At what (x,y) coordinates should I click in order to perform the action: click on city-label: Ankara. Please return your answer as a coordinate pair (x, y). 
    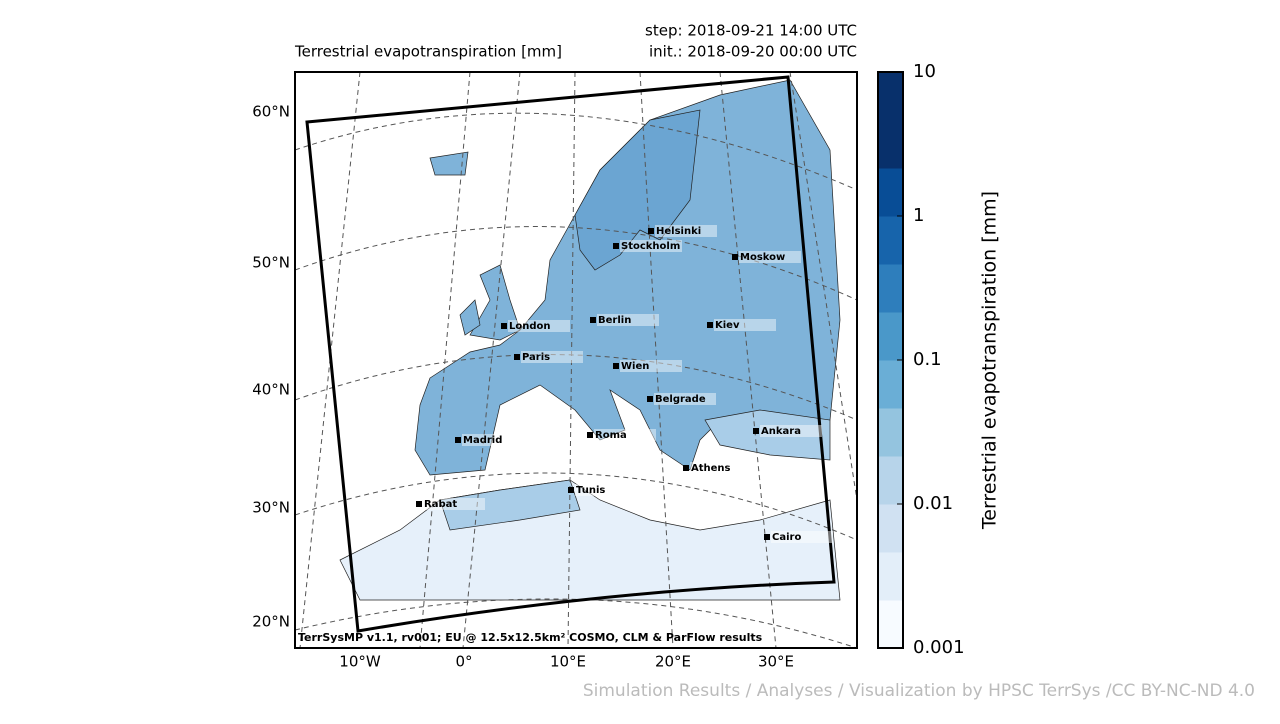
    Looking at the image, I should click on (781, 431).